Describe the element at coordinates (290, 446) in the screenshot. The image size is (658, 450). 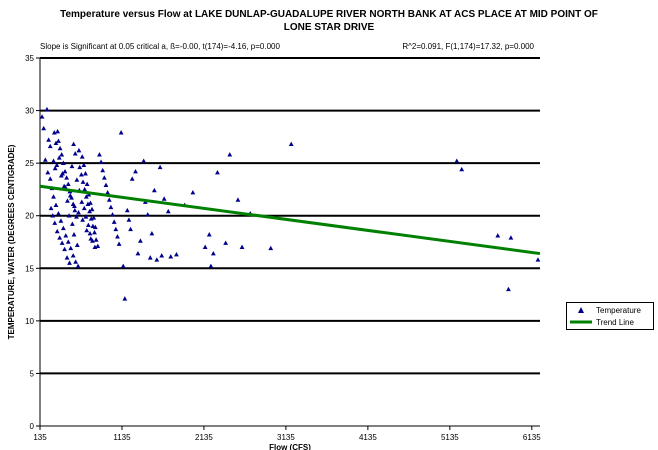
I see `x-axis-label: Flow (CFS)` at that location.